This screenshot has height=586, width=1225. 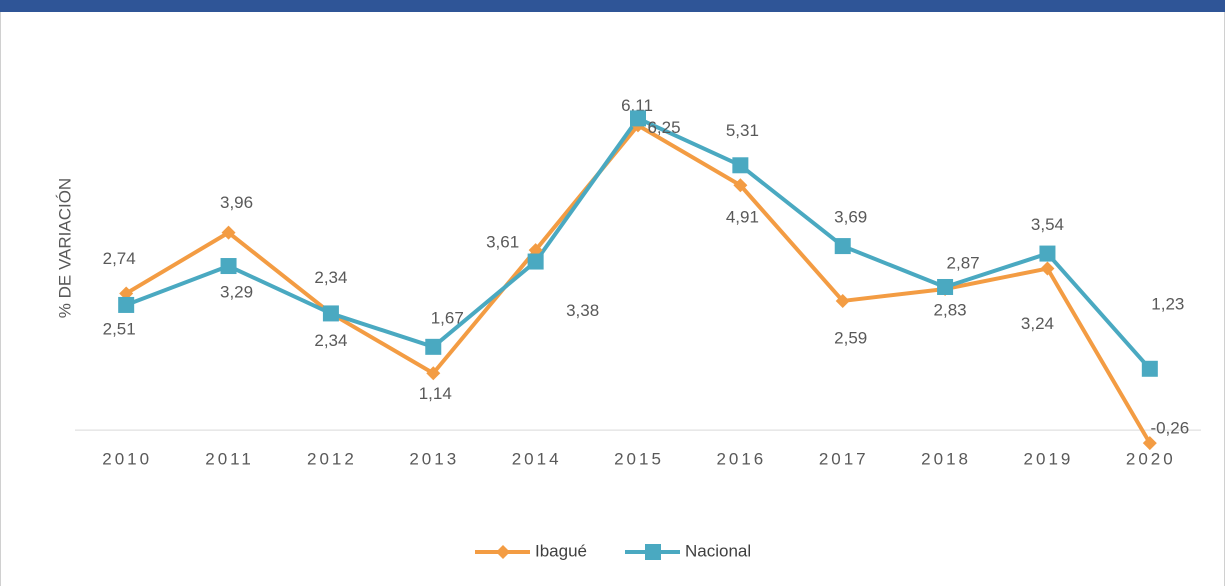 I want to click on data-label: 5,31, so click(x=742, y=130).